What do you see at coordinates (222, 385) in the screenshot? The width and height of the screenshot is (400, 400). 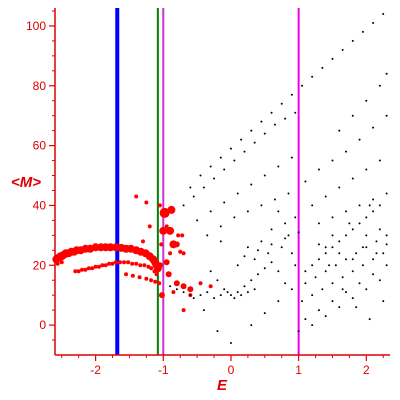 I see `x-axis-label: E` at bounding box center [222, 385].